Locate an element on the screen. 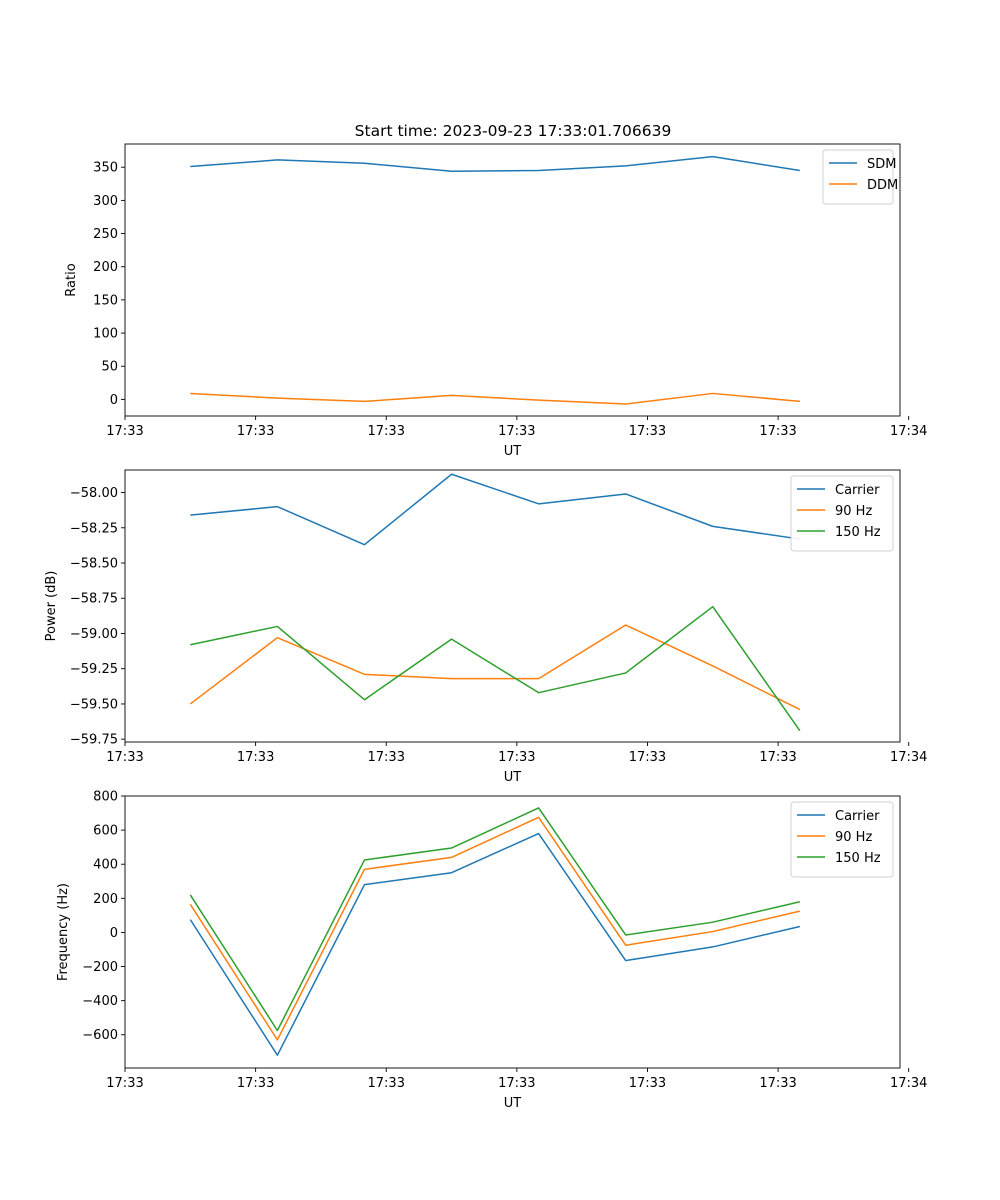 This screenshot has height=1200, width=1000. ratio-y-tick-label: 0 is located at coordinates (114, 400).